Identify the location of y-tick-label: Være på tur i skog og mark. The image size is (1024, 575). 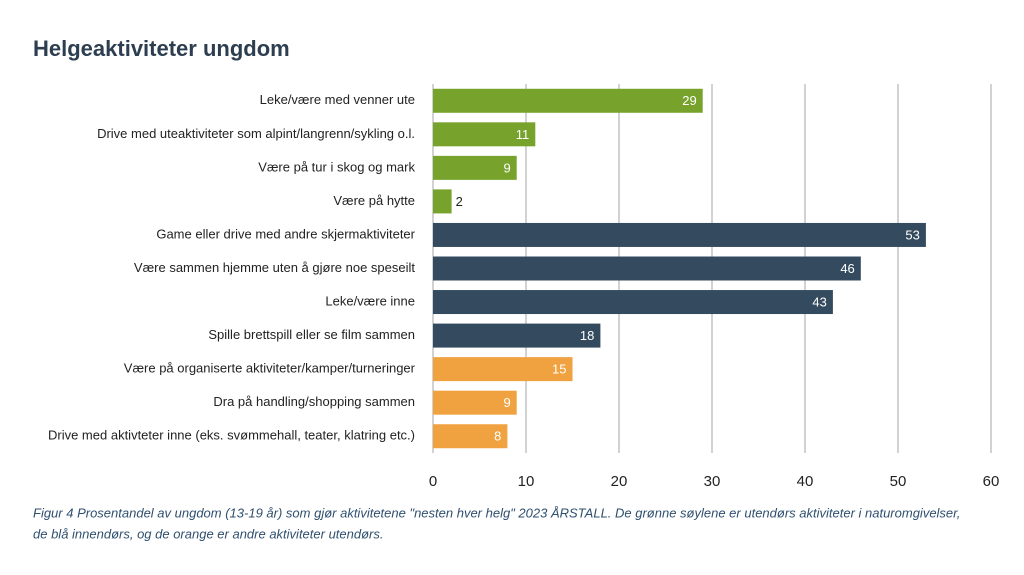
(336, 166).